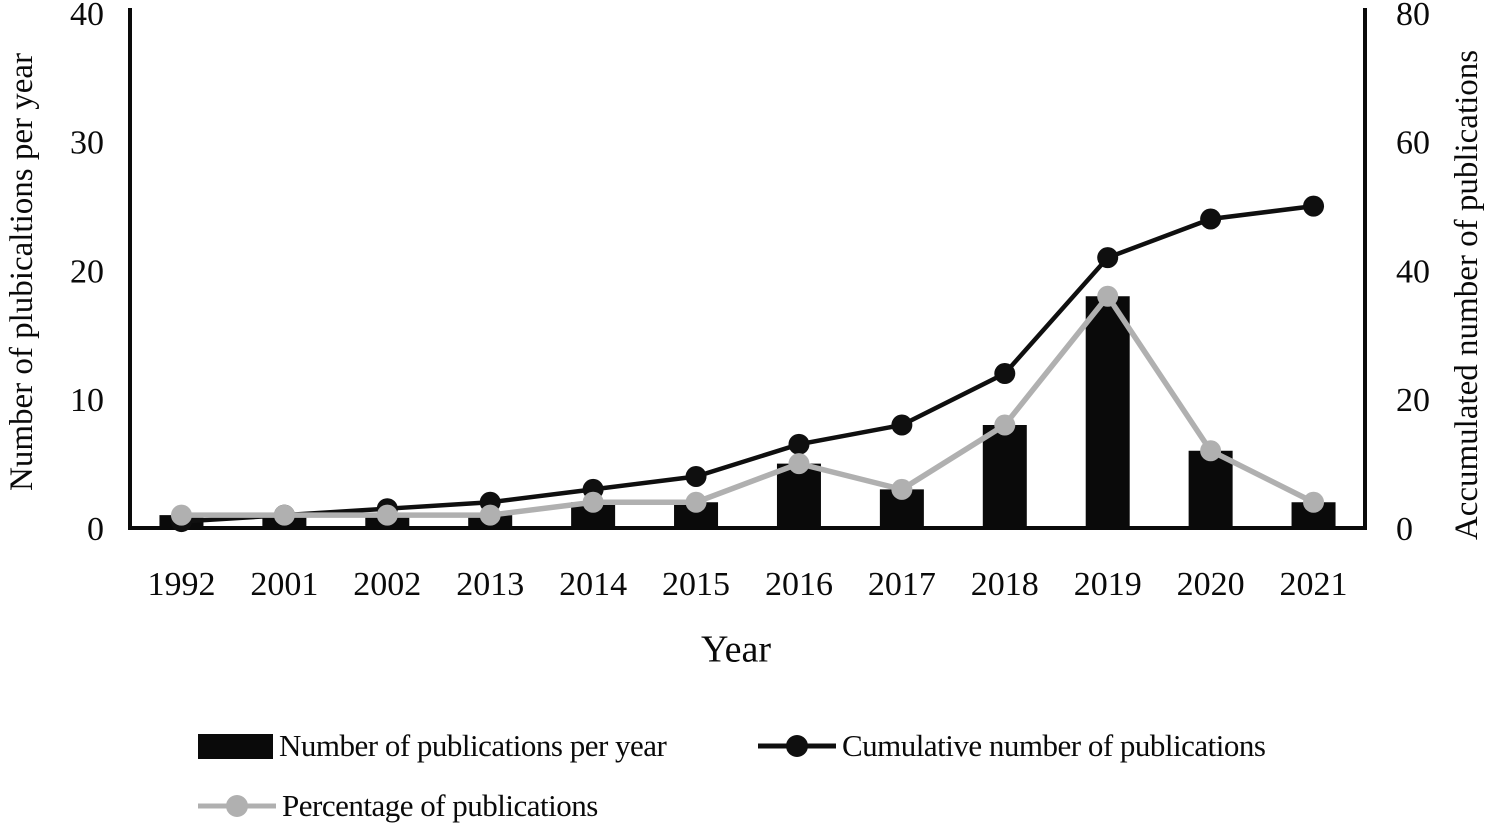 This screenshot has height=824, width=1500. I want to click on right-axis-title: Accumulated number of publications, so click(1467, 295).